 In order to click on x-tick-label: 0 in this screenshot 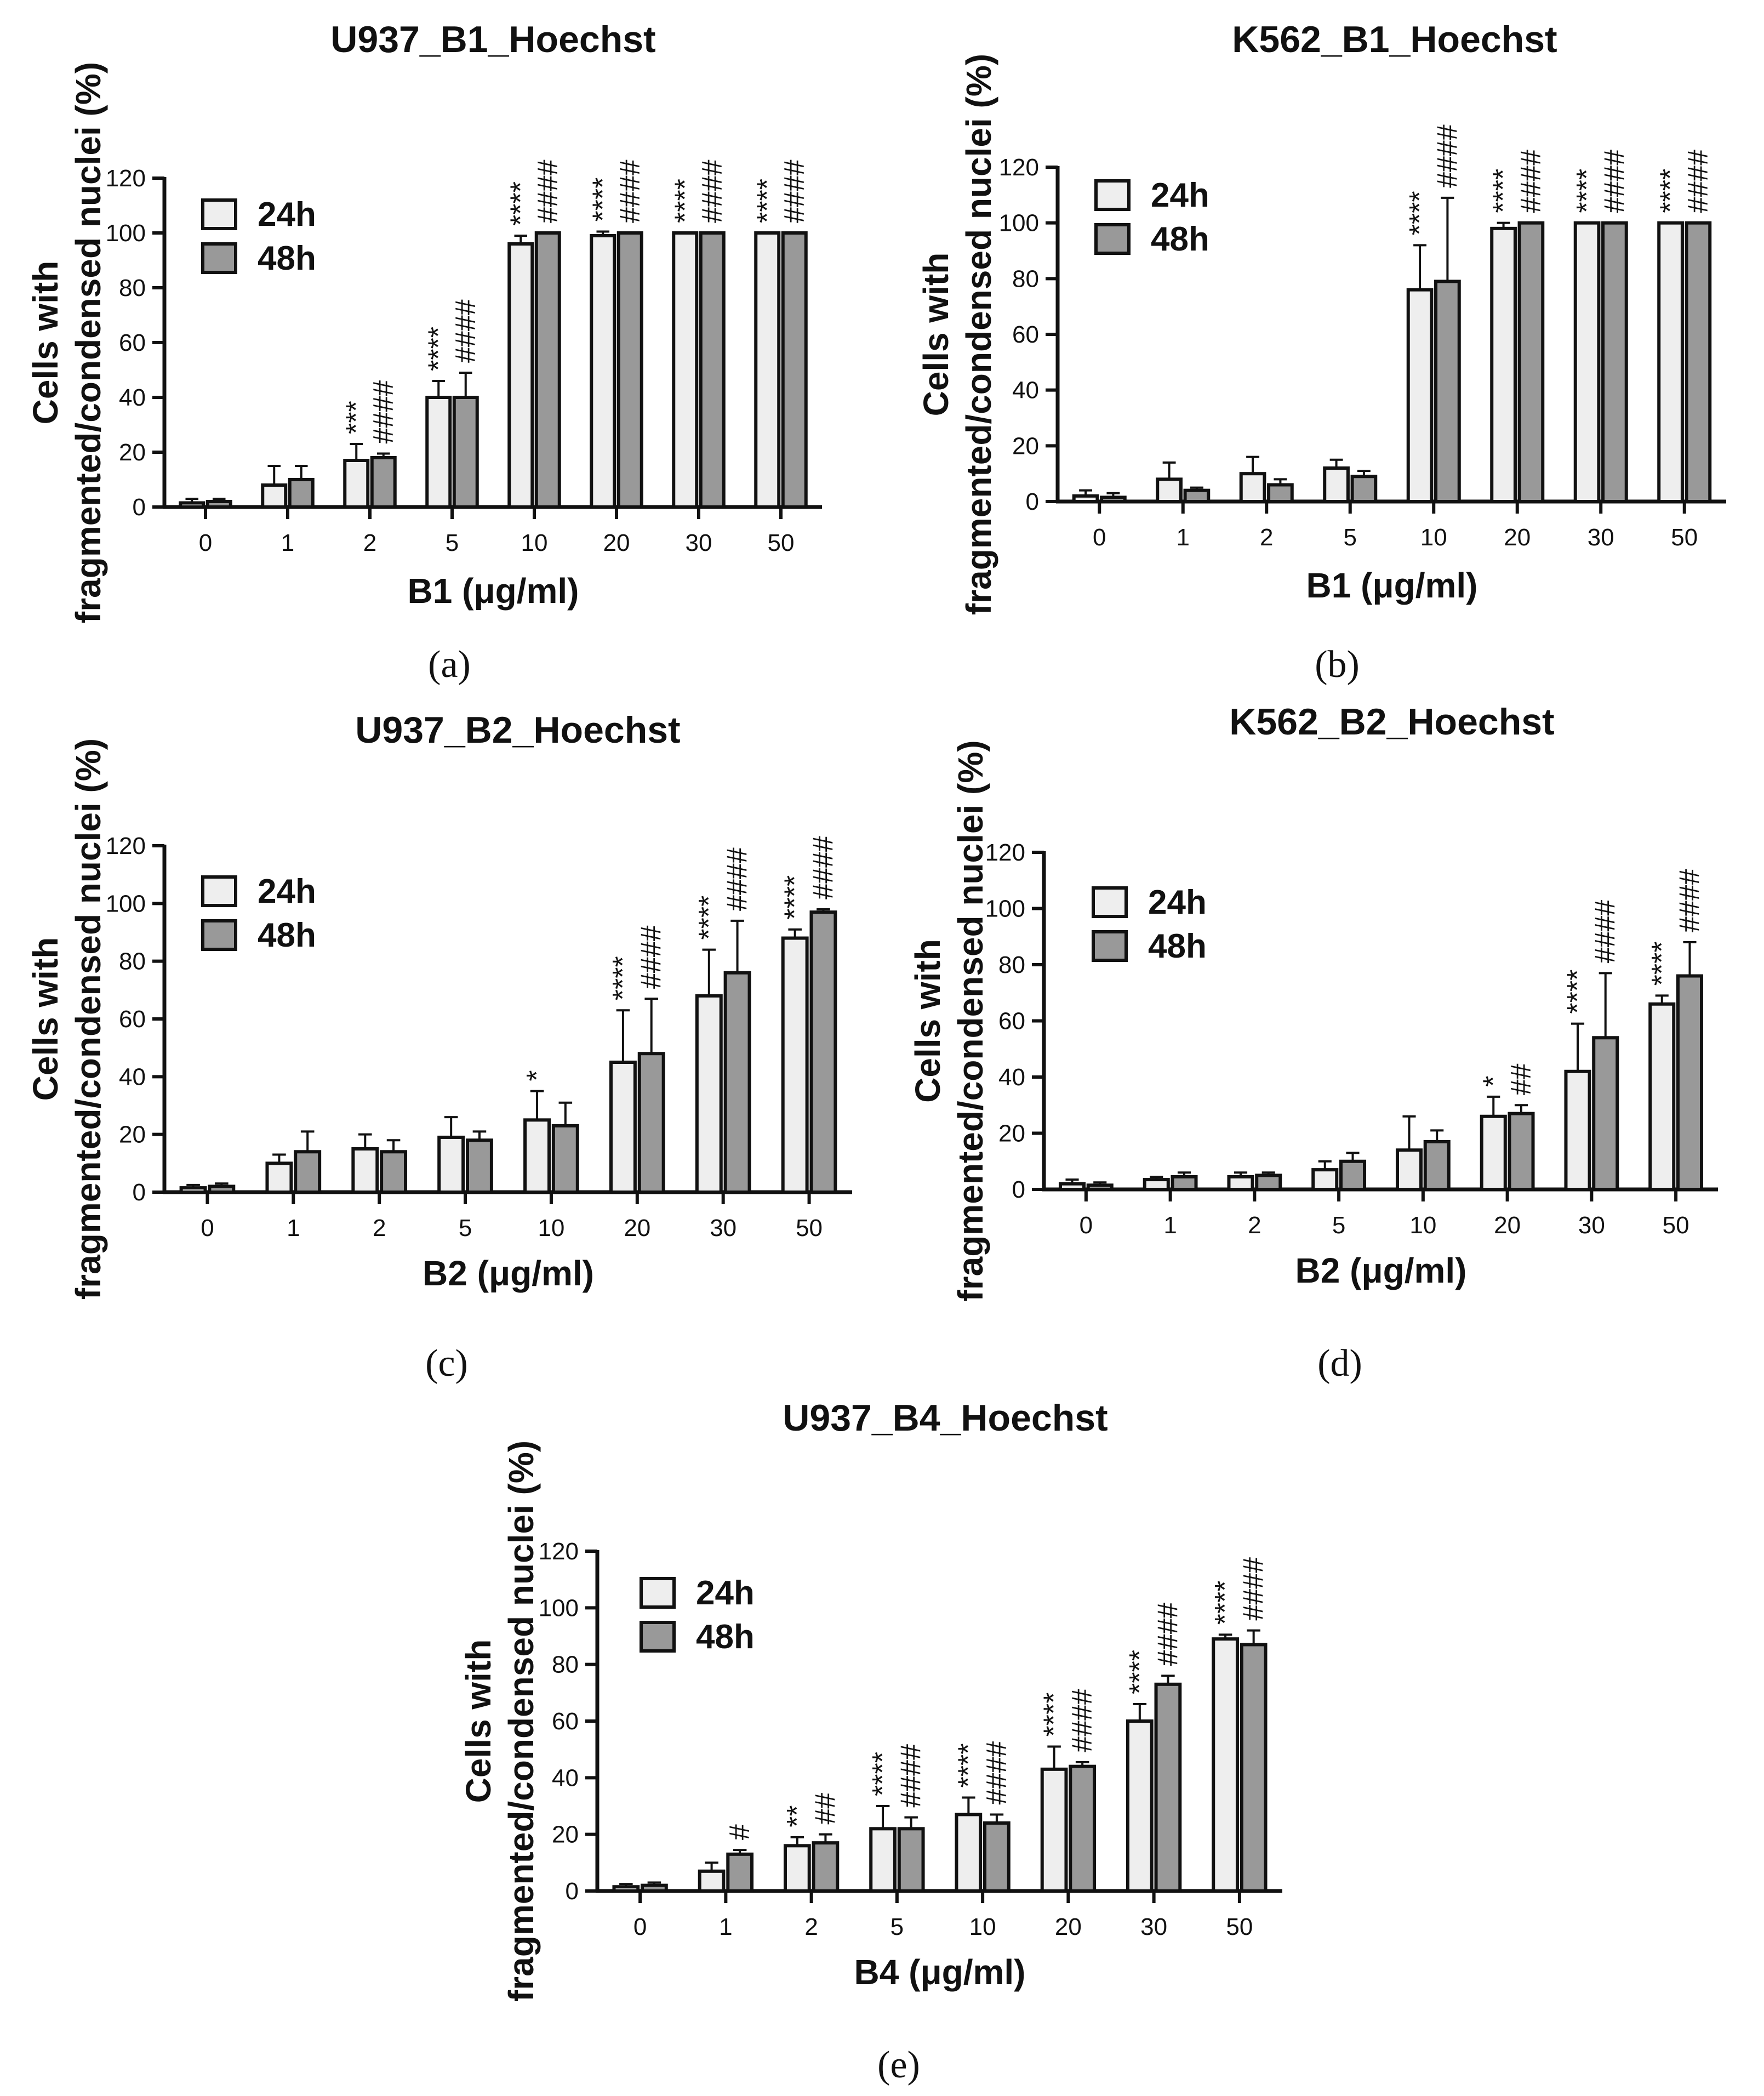, I will do `click(1086, 1226)`.